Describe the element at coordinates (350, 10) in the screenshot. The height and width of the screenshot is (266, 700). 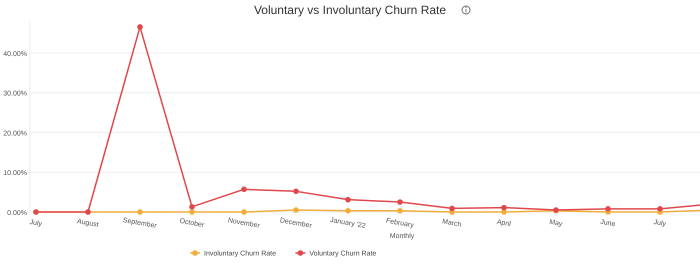
I see `chart-title: Voluntary vs Involuntary Churn Rate` at that location.